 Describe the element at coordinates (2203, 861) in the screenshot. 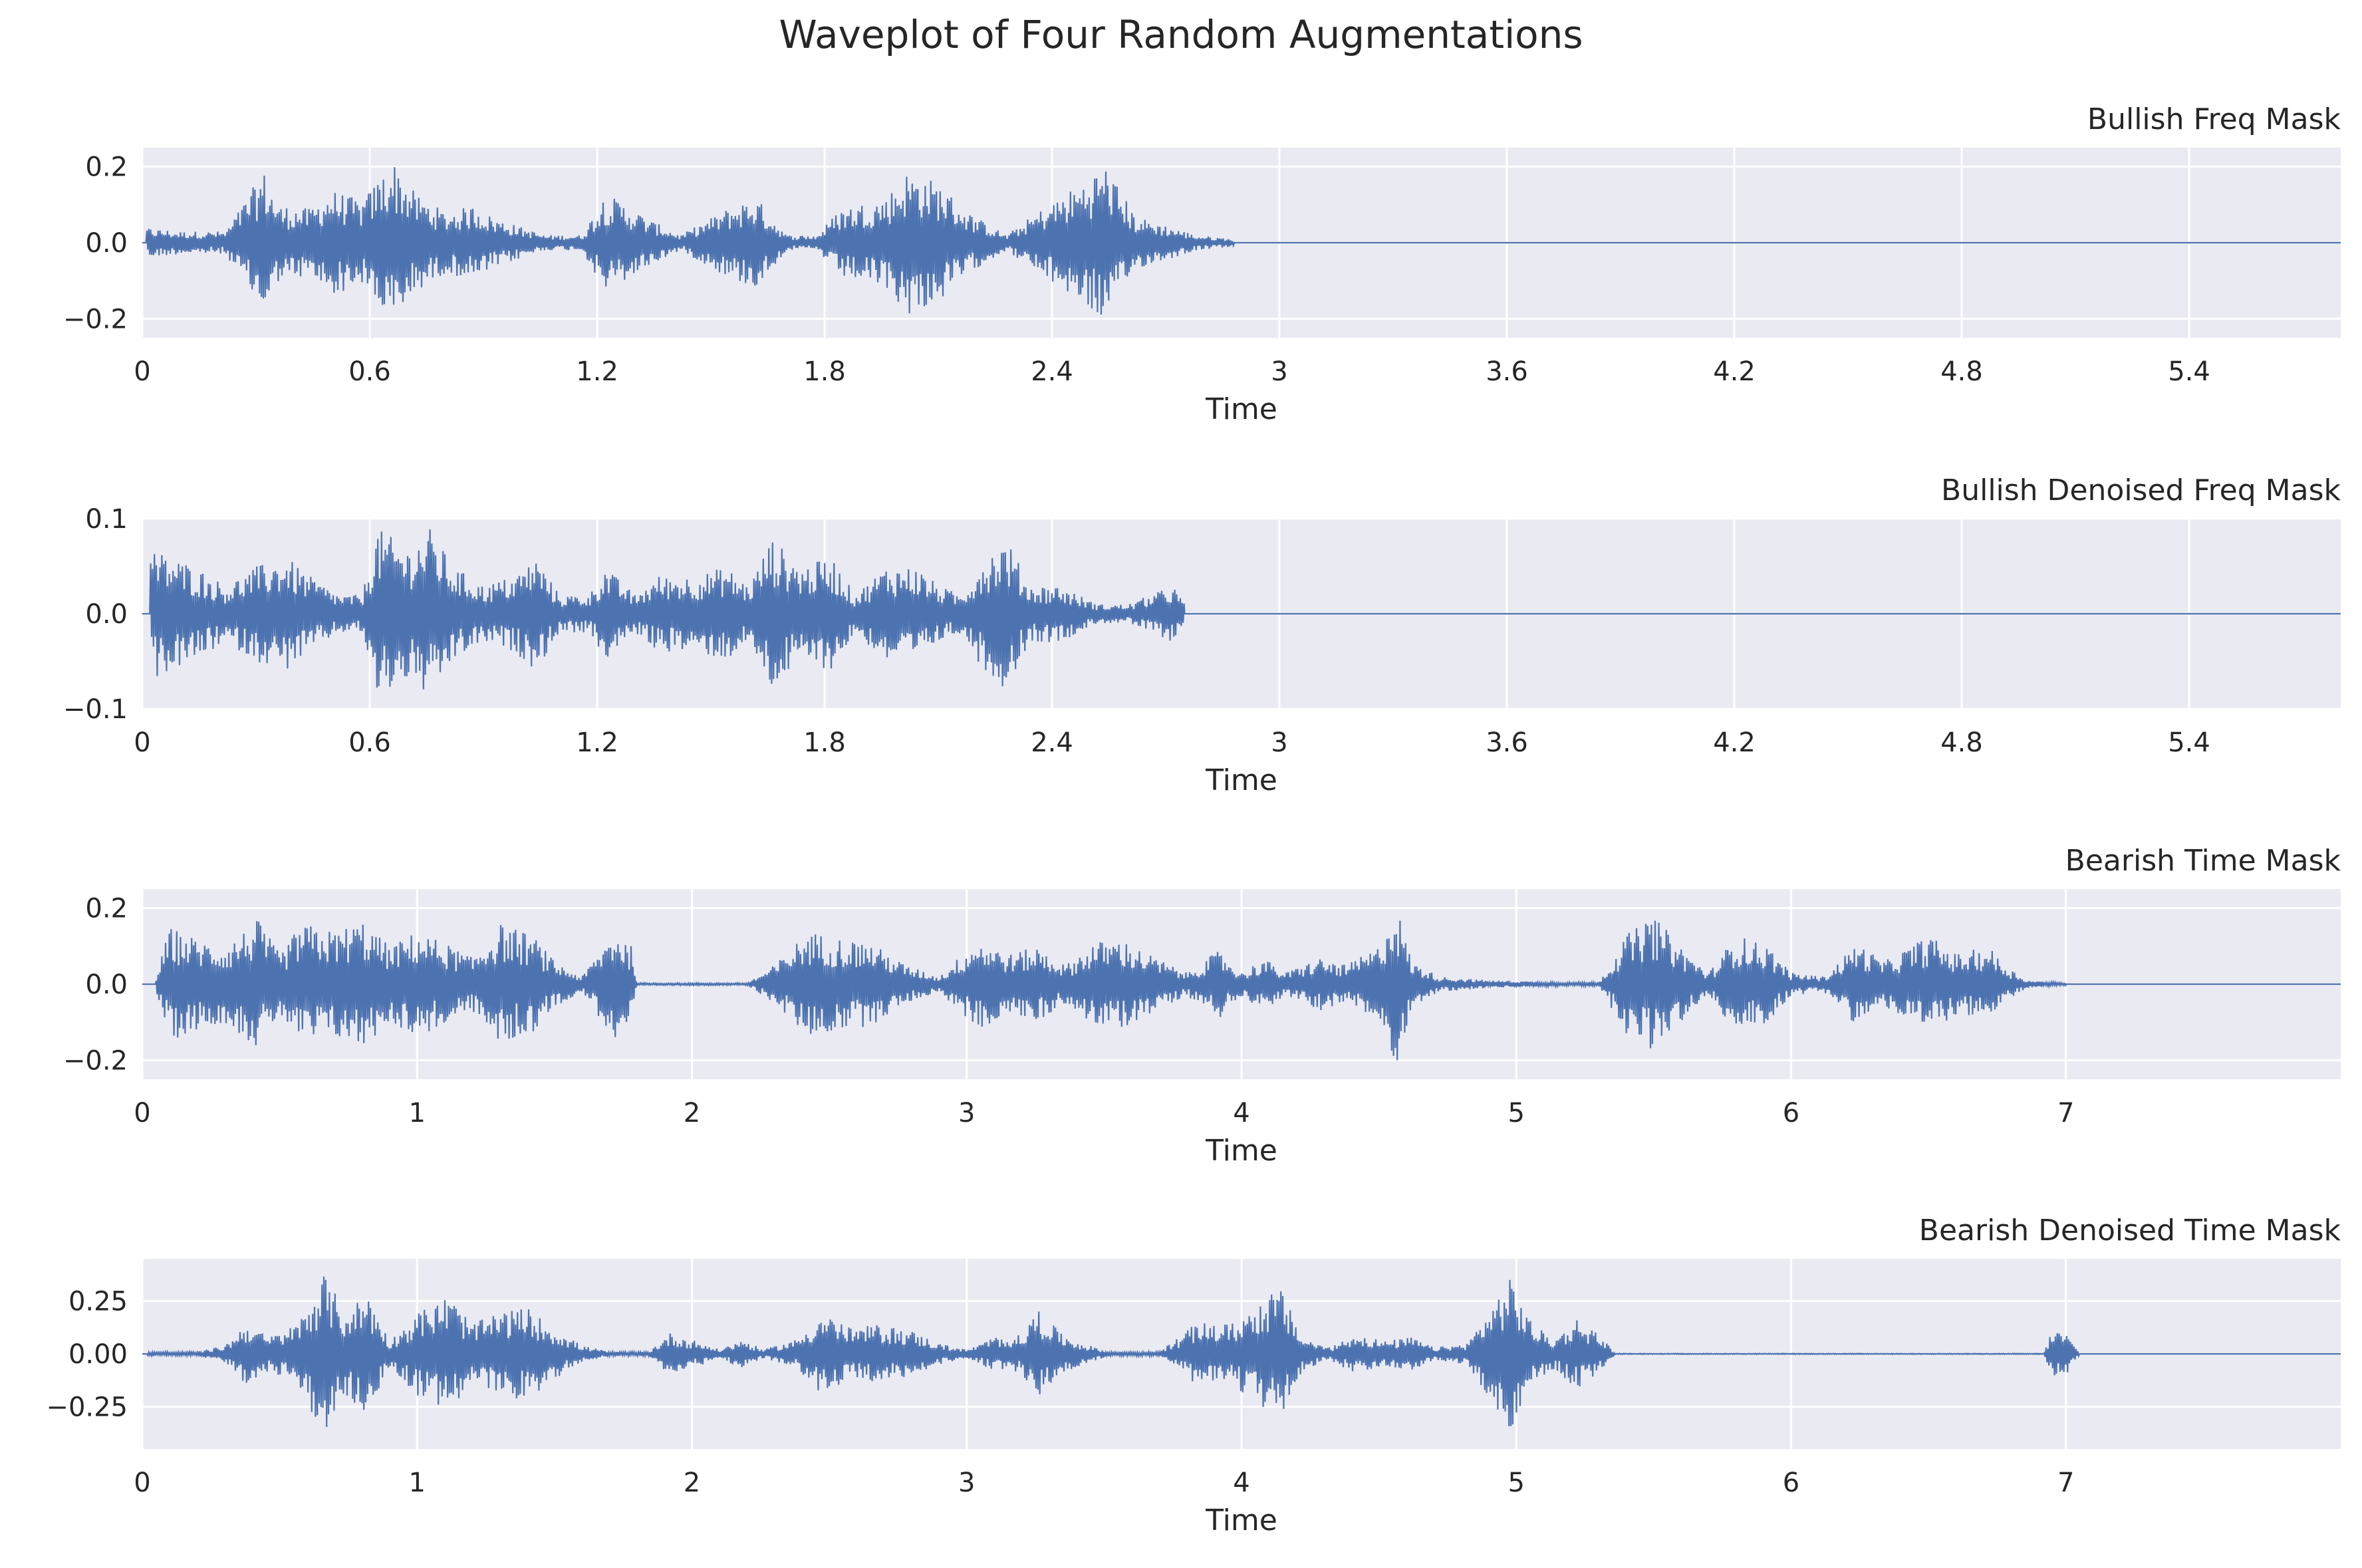

I see `subplot-title: Bearish Time Mask` at that location.